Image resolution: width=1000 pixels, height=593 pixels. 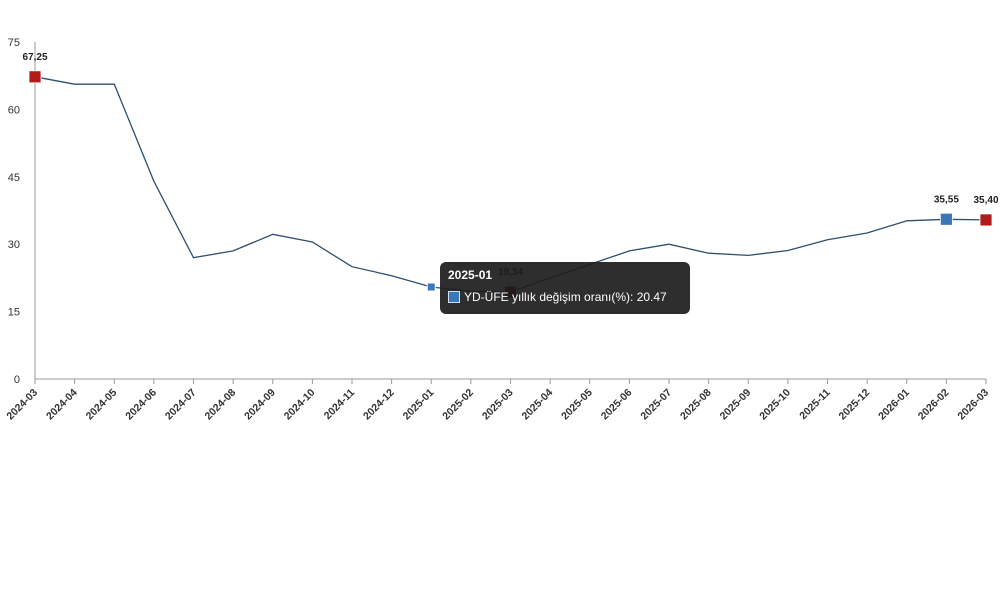 What do you see at coordinates (973, 405) in the screenshot?
I see `x-tick-label: 2026-03` at bounding box center [973, 405].